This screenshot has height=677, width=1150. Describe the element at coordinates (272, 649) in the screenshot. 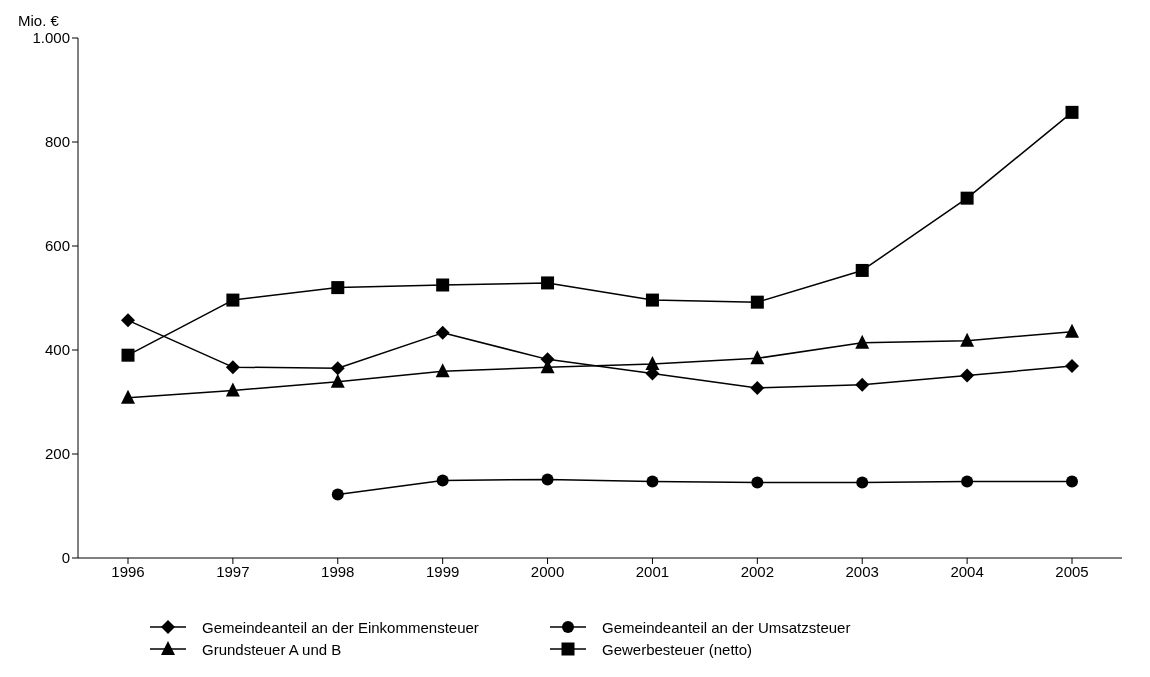

I see `legend-label: Grundsteuer A und B` at that location.